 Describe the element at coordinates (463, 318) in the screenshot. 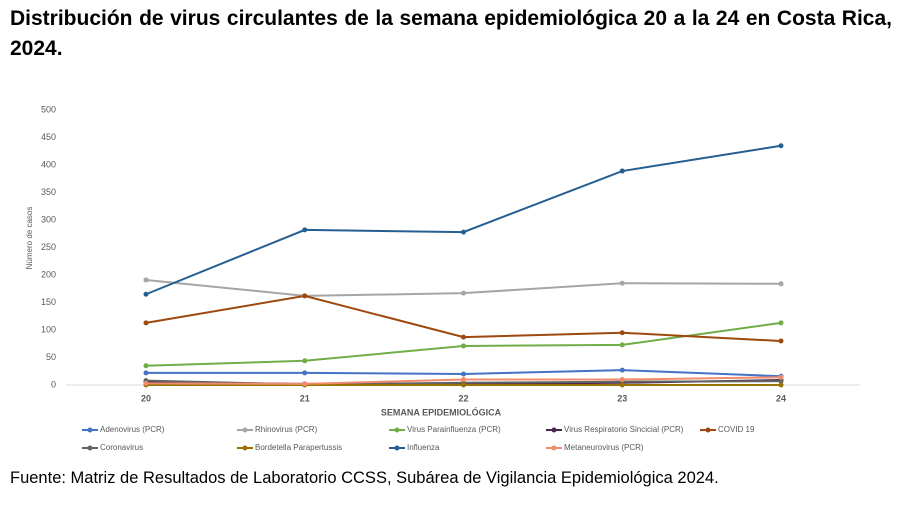

I see `series-line` at that location.